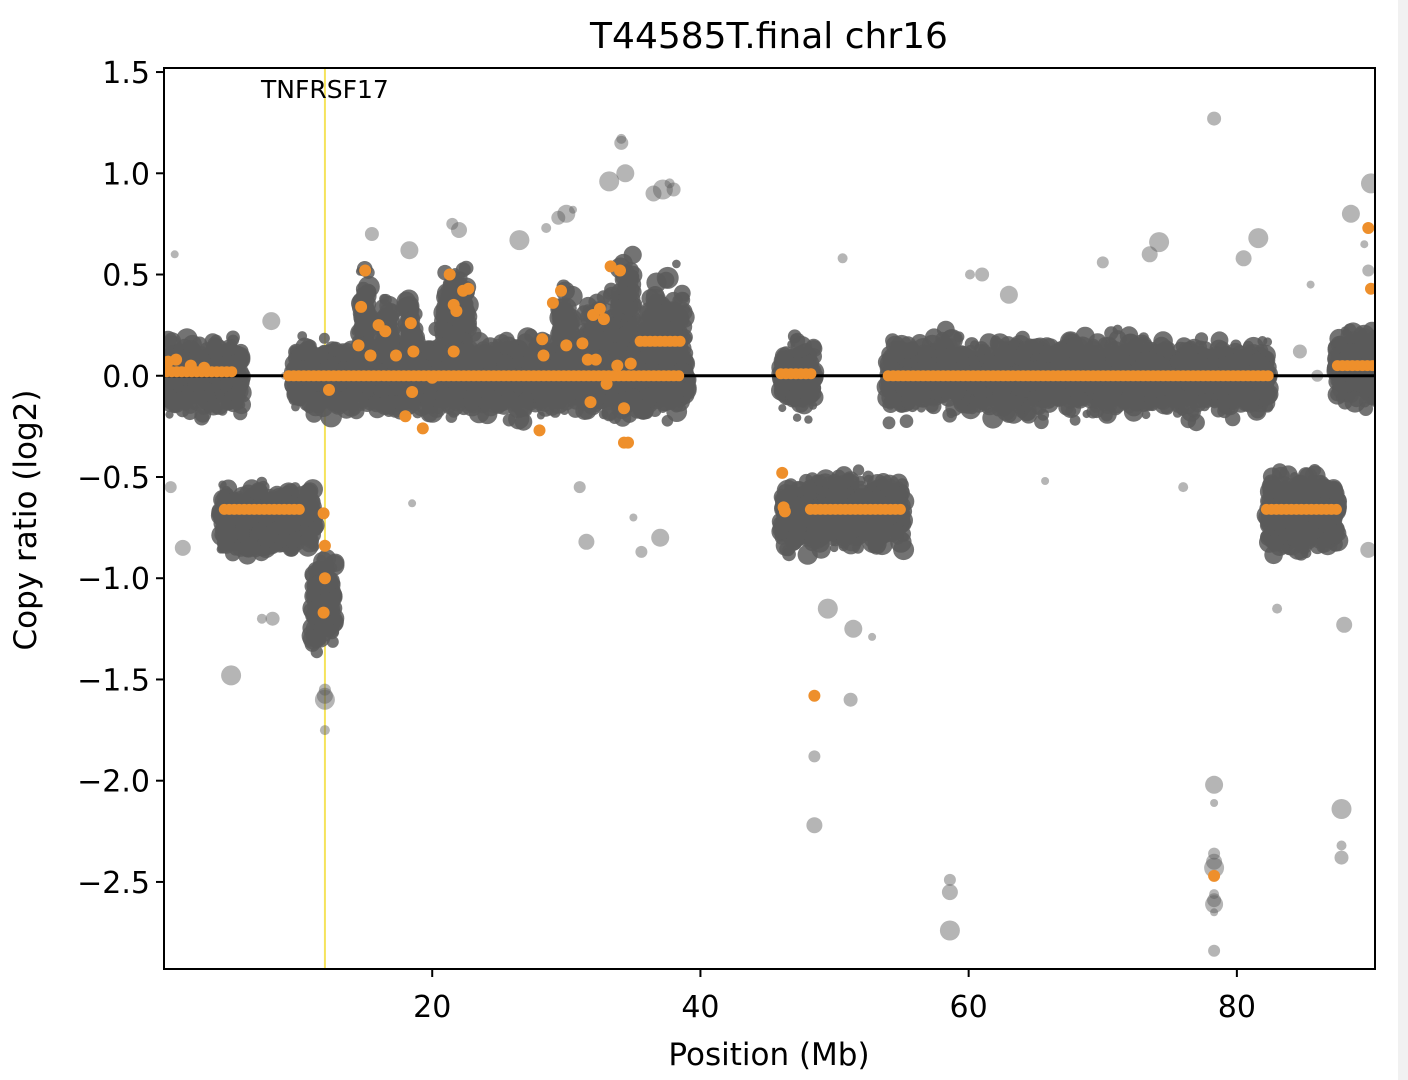 The height and width of the screenshot is (1080, 1408). What do you see at coordinates (768, 36) in the screenshot?
I see `chart-title: T44585T.final chr16` at bounding box center [768, 36].